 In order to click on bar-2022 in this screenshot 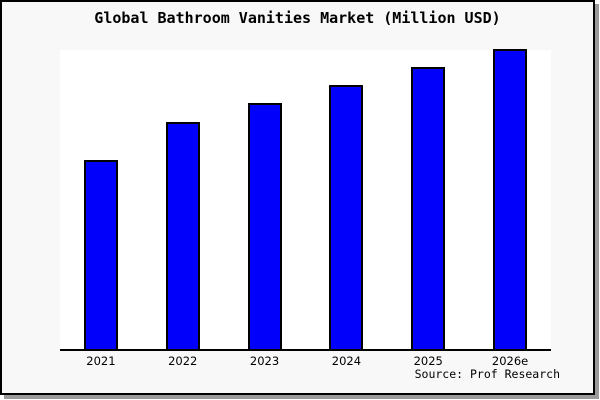, I will do `click(182, 235)`.